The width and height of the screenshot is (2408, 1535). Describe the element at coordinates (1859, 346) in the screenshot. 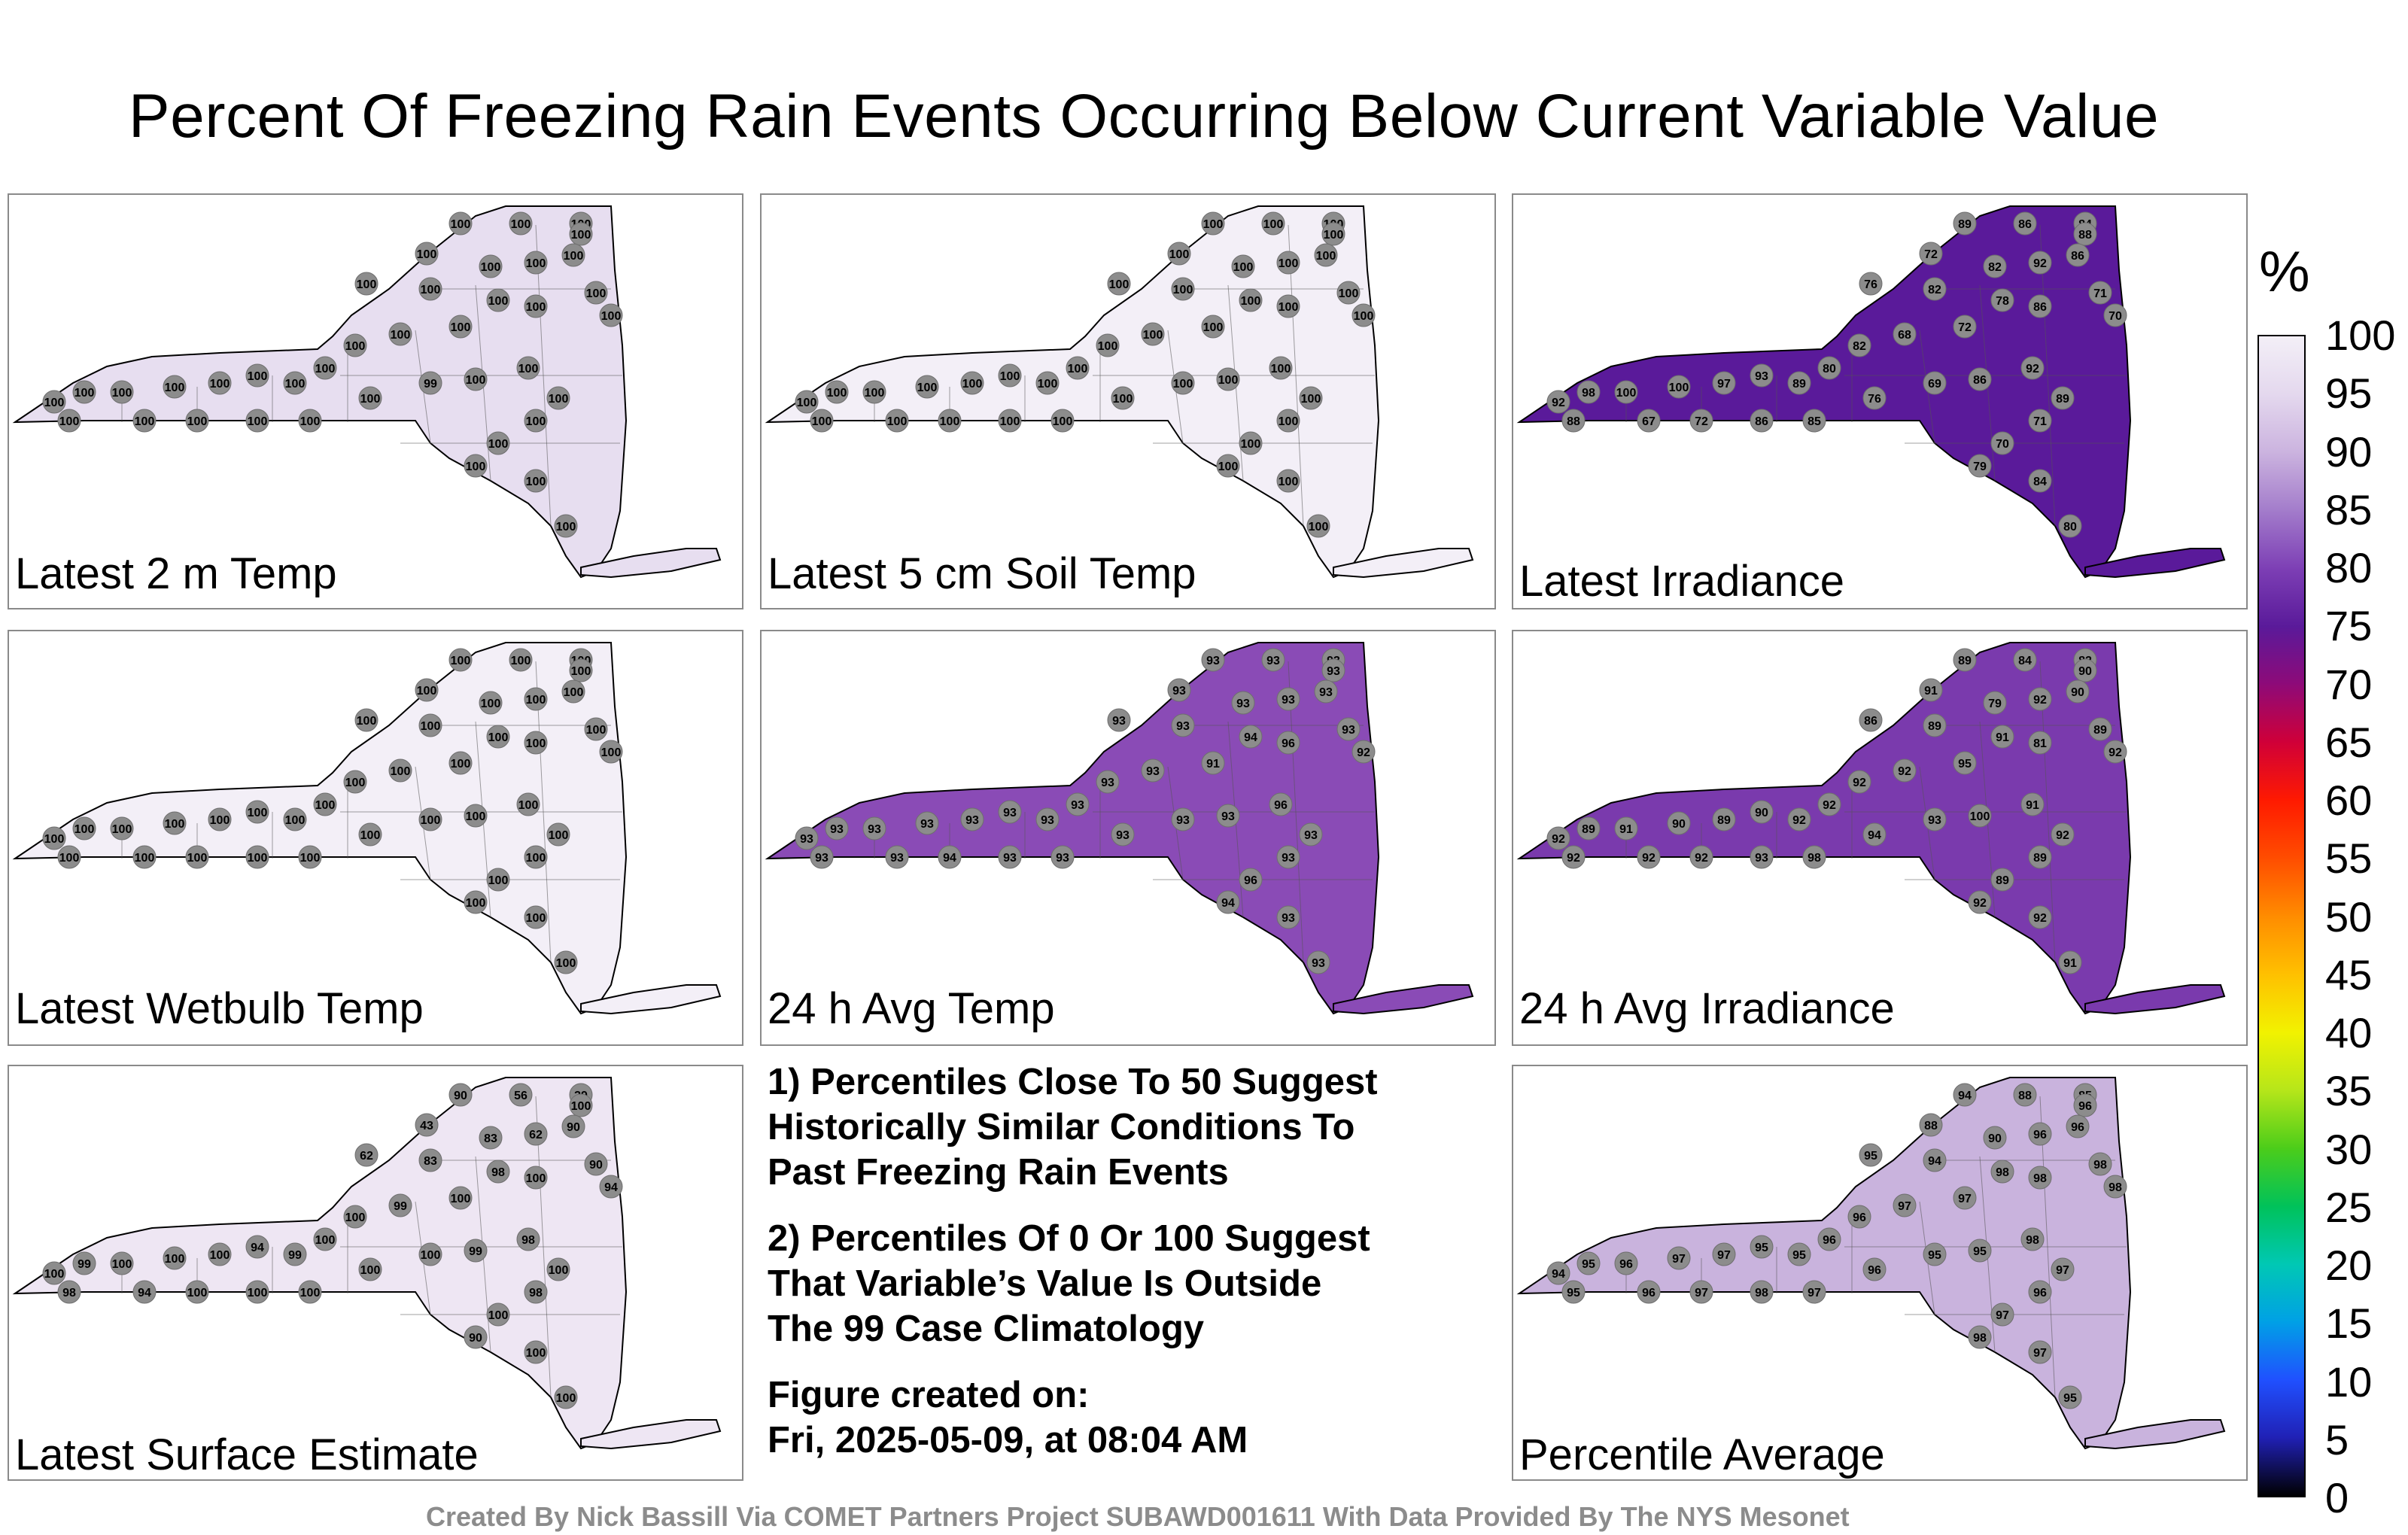

I see `station-value: 82` at that location.